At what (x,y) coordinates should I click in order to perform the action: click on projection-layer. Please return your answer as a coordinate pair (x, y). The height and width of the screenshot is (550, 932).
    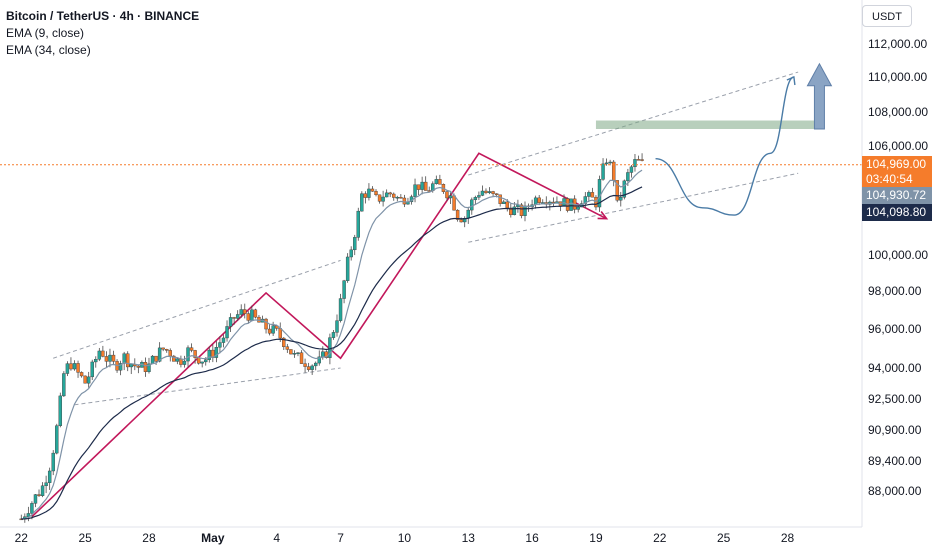
    Looking at the image, I should click on (744, 139).